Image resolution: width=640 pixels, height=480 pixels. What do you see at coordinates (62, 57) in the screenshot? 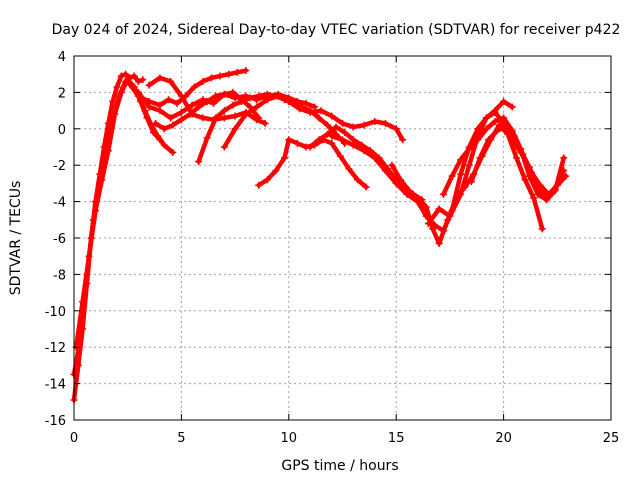
I see `y-tick-label: 4` at bounding box center [62, 57].